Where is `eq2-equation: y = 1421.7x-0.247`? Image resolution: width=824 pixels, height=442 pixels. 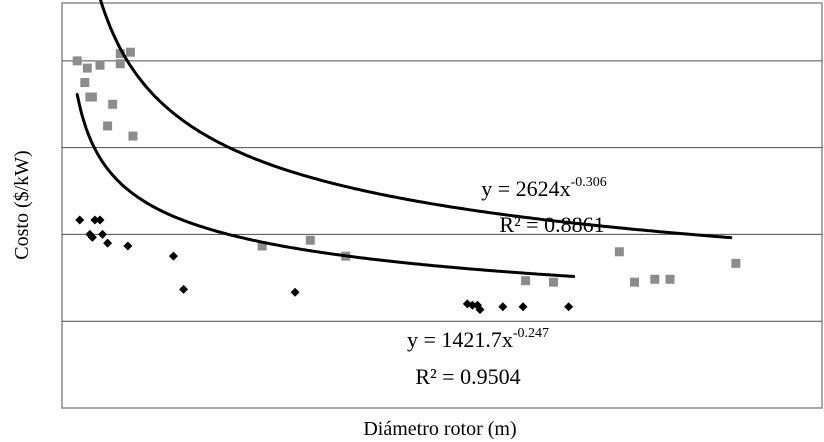
eq2-equation: y = 1421.7x-0.247 is located at coordinates (478, 339).